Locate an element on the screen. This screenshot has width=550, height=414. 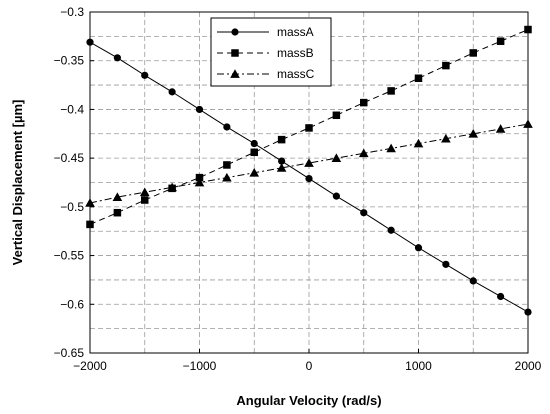
y-axis-title: Vertical Displacement [µm] is located at coordinates (17, 183).